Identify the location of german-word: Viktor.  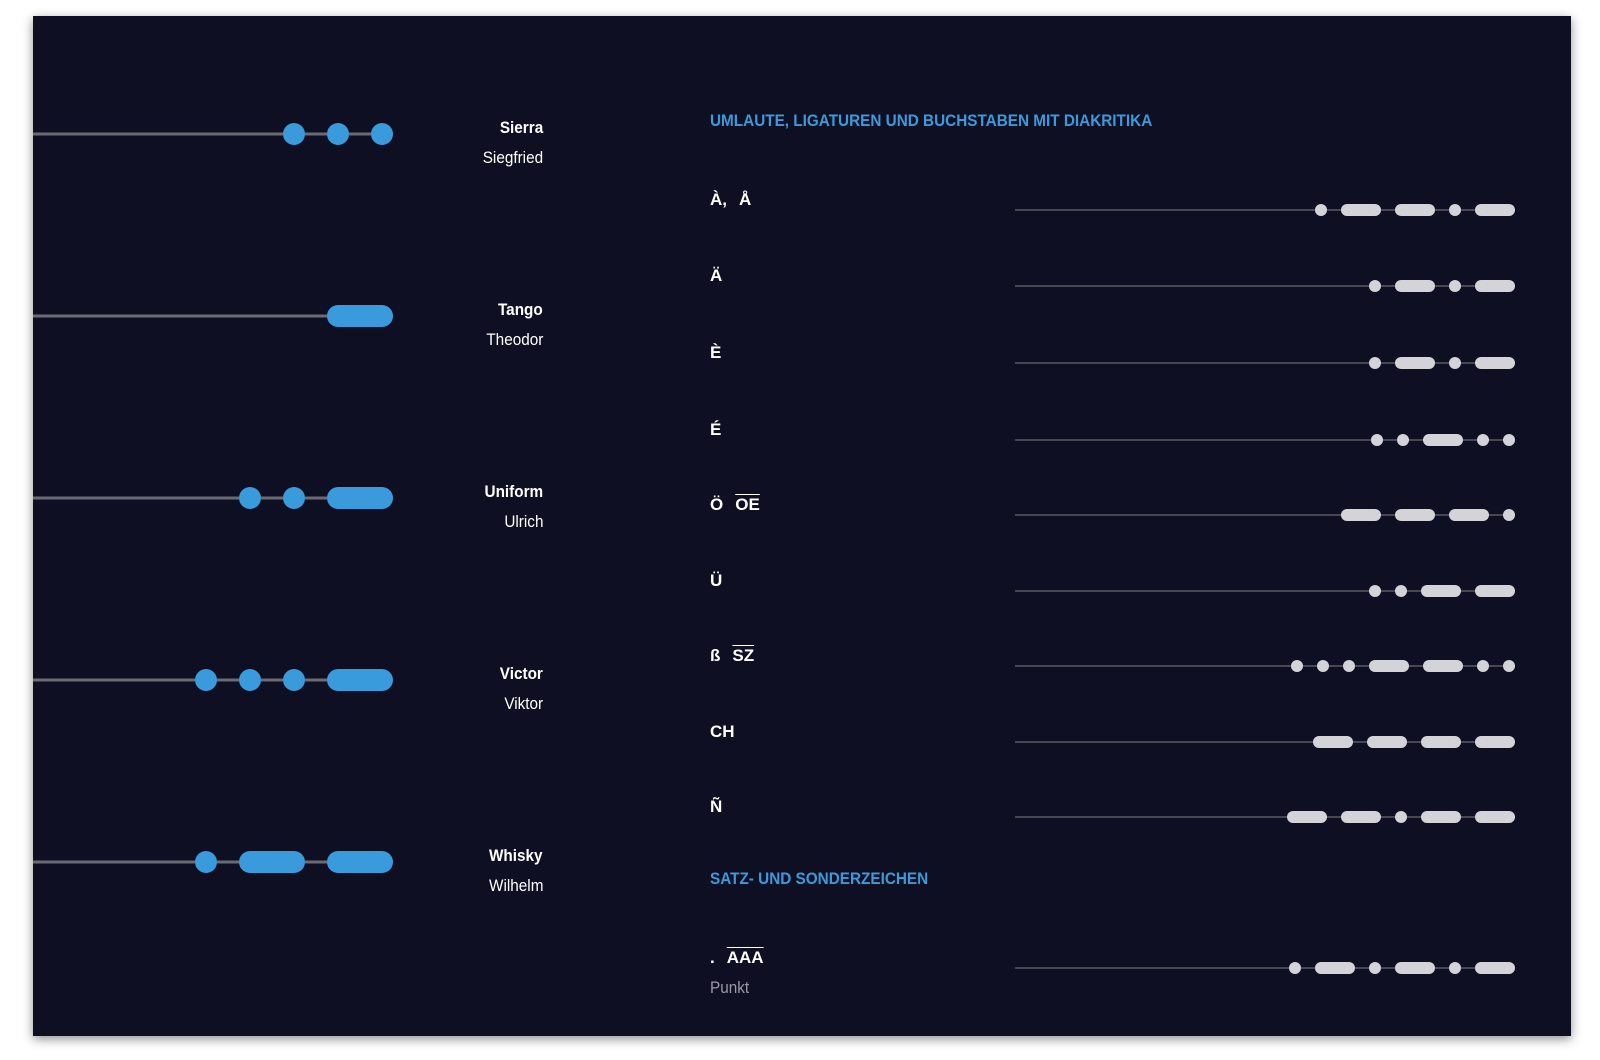
(523, 703).